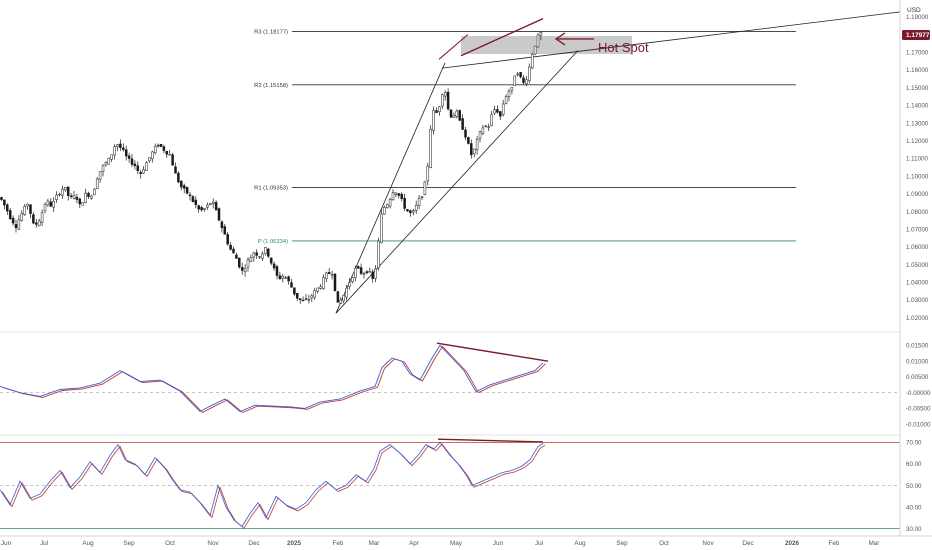  What do you see at coordinates (580, 543) in the screenshot?
I see `time-tick-label: Aug` at bounding box center [580, 543].